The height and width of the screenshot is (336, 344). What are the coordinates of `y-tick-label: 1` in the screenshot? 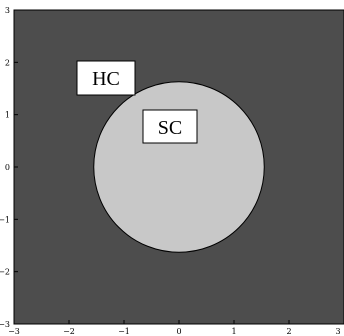 It's located at (7, 115).